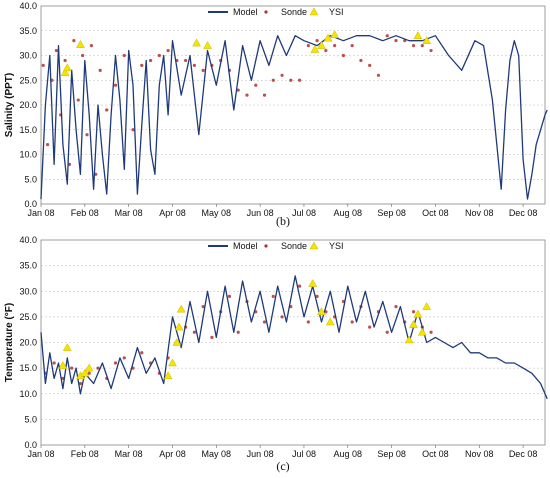 This screenshot has width=550, height=478. What do you see at coordinates (391, 454) in the screenshot?
I see `x-tick-label: Sep 08` at bounding box center [391, 454].